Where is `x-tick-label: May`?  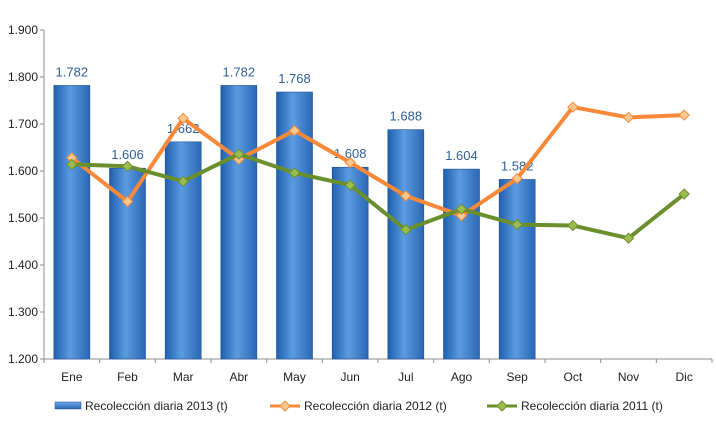
x-tick-label: May is located at coordinates (294, 377).